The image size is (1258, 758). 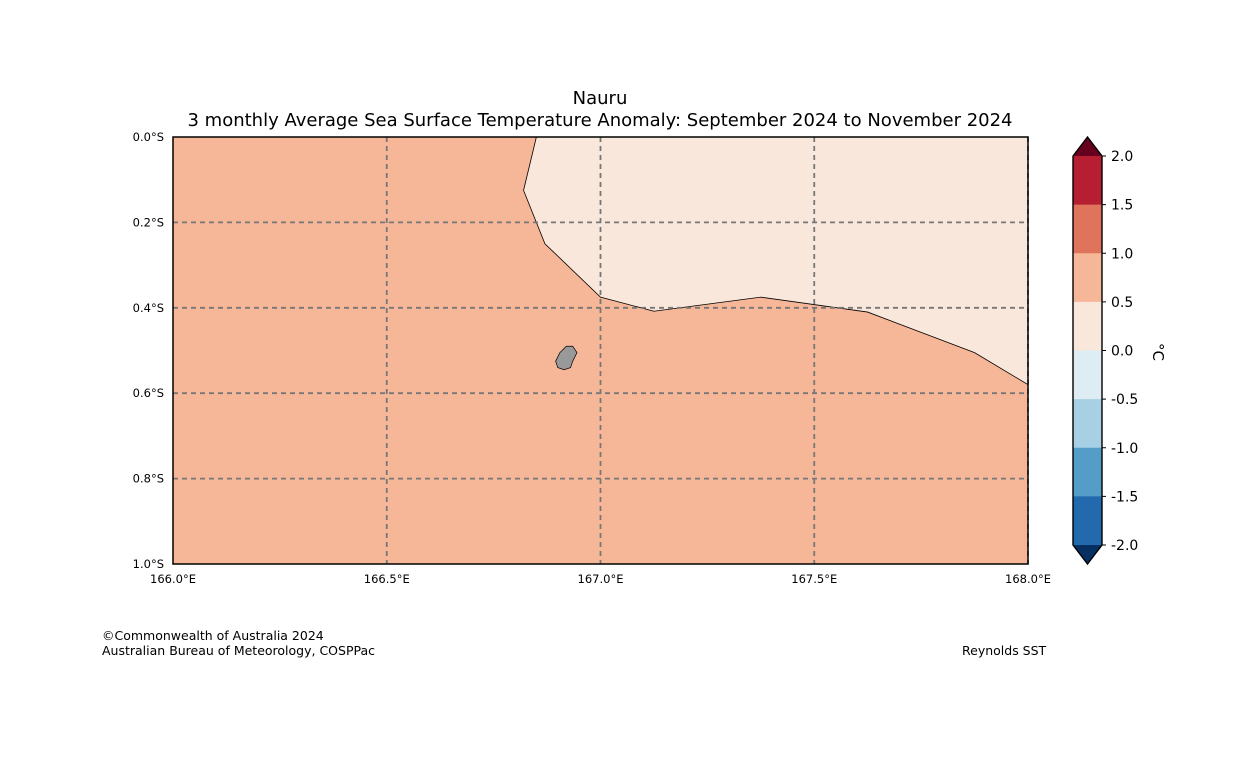 I want to click on copyright-text: ©Commonwealth of Australia 2024, so click(x=213, y=635).